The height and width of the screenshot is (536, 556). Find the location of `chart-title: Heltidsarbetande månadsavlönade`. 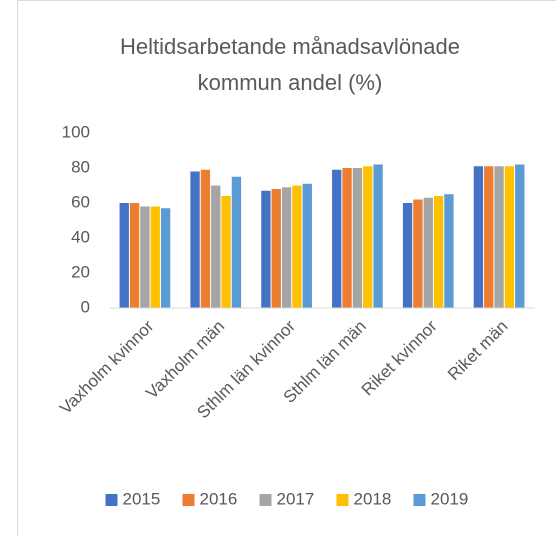

chart-title: Heltidsarbetande månadsavlönade is located at coordinates (290, 46).